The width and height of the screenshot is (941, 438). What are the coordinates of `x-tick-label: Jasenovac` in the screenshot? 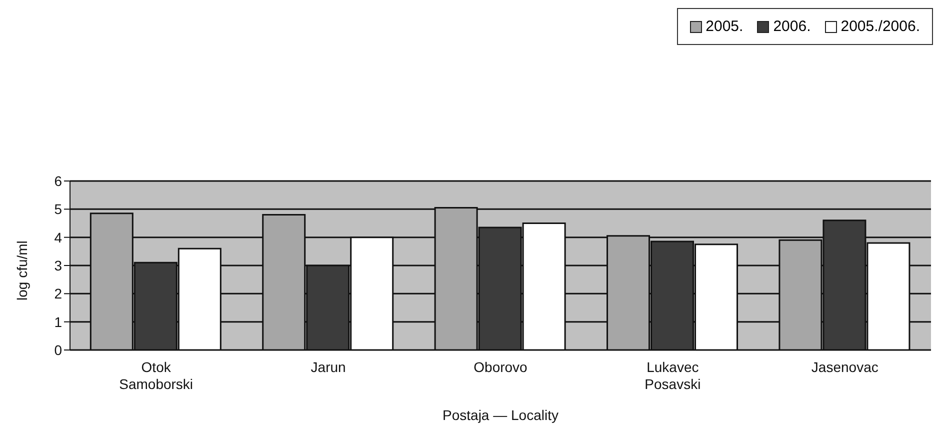 It's located at (844, 367).